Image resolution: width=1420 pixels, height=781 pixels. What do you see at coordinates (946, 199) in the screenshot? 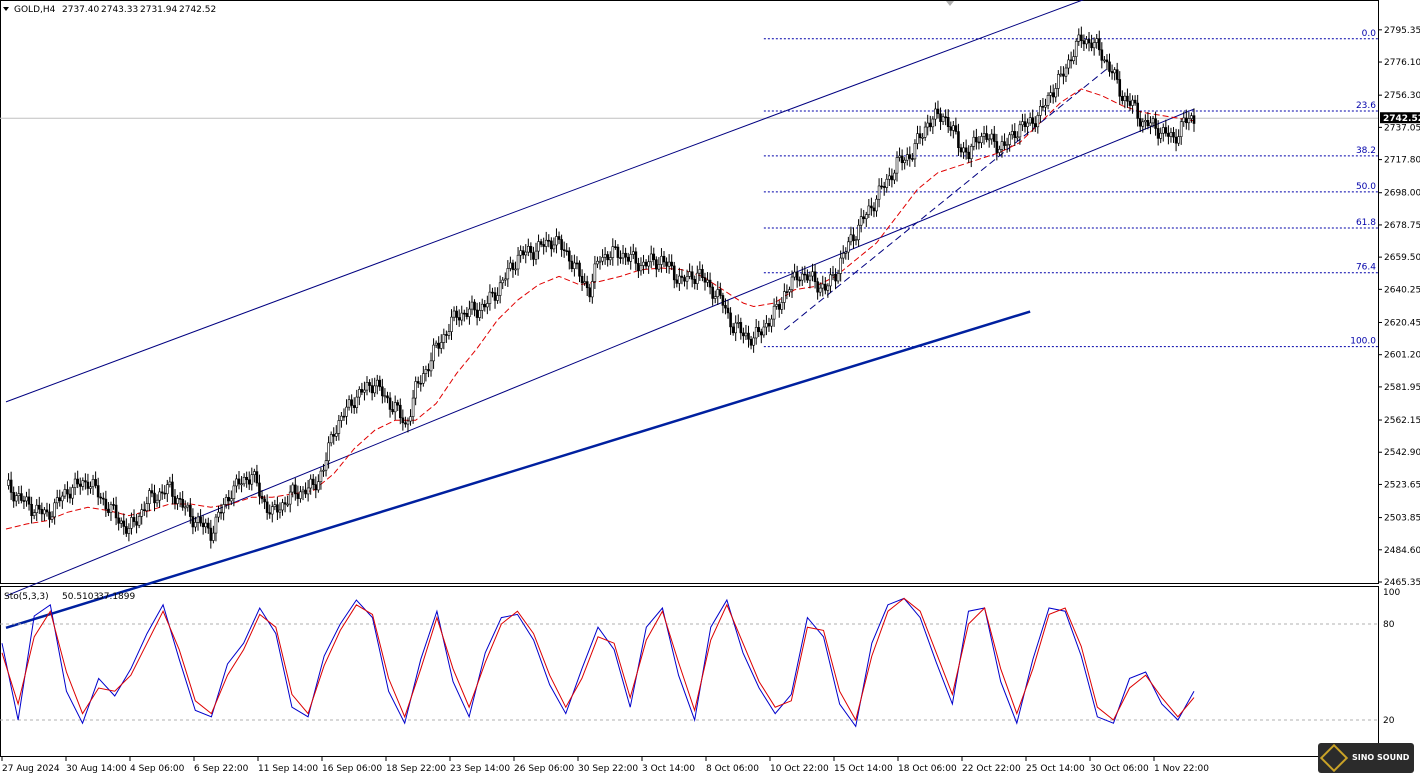
I see `dashed-trend-line` at bounding box center [946, 199].